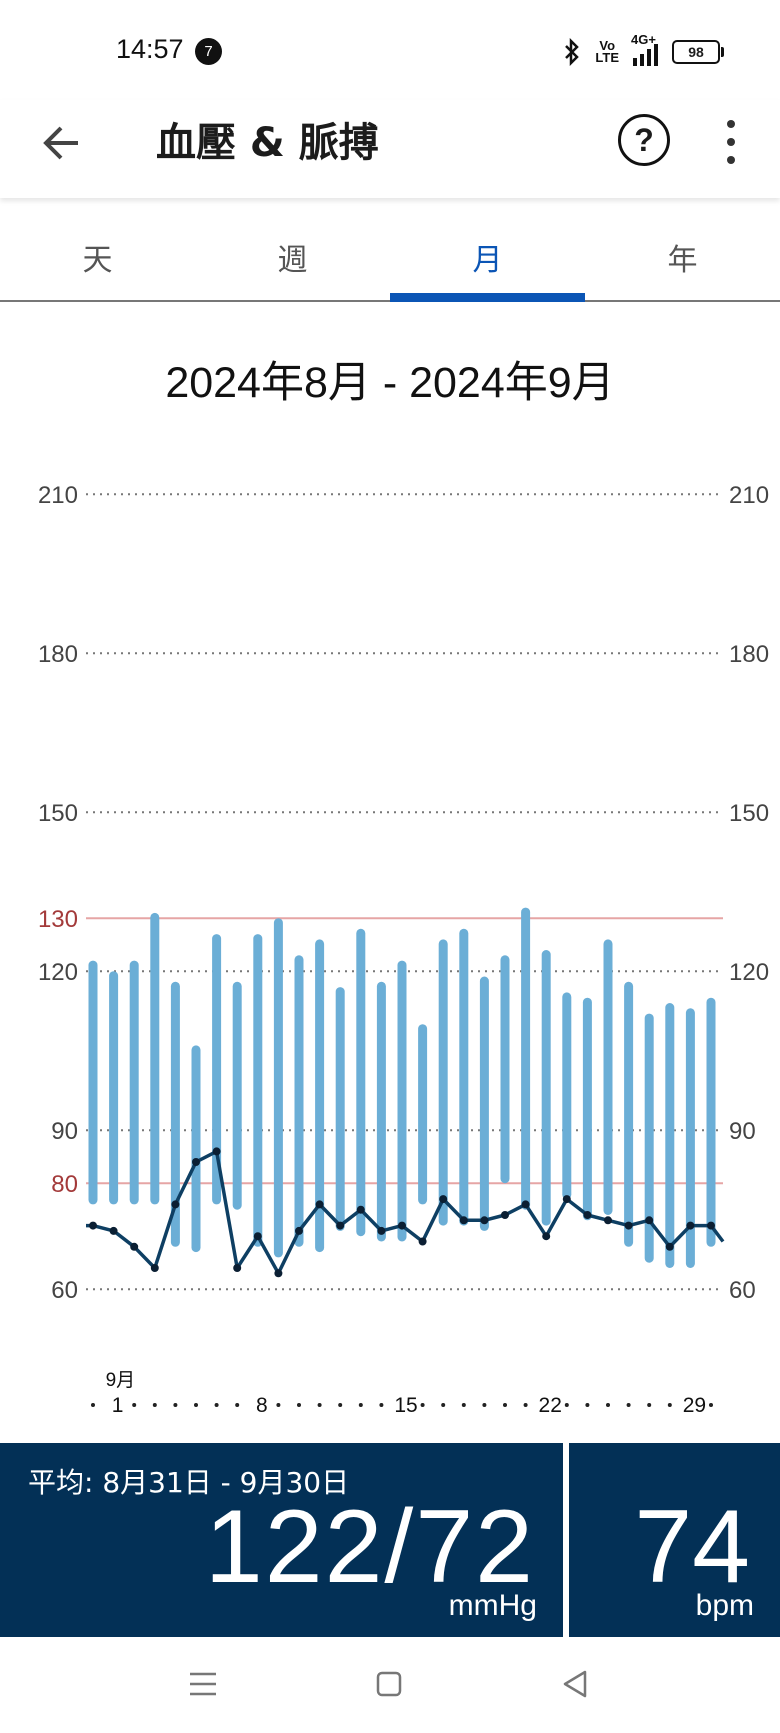  I want to click on y-tick-red: 130, so click(58, 919).